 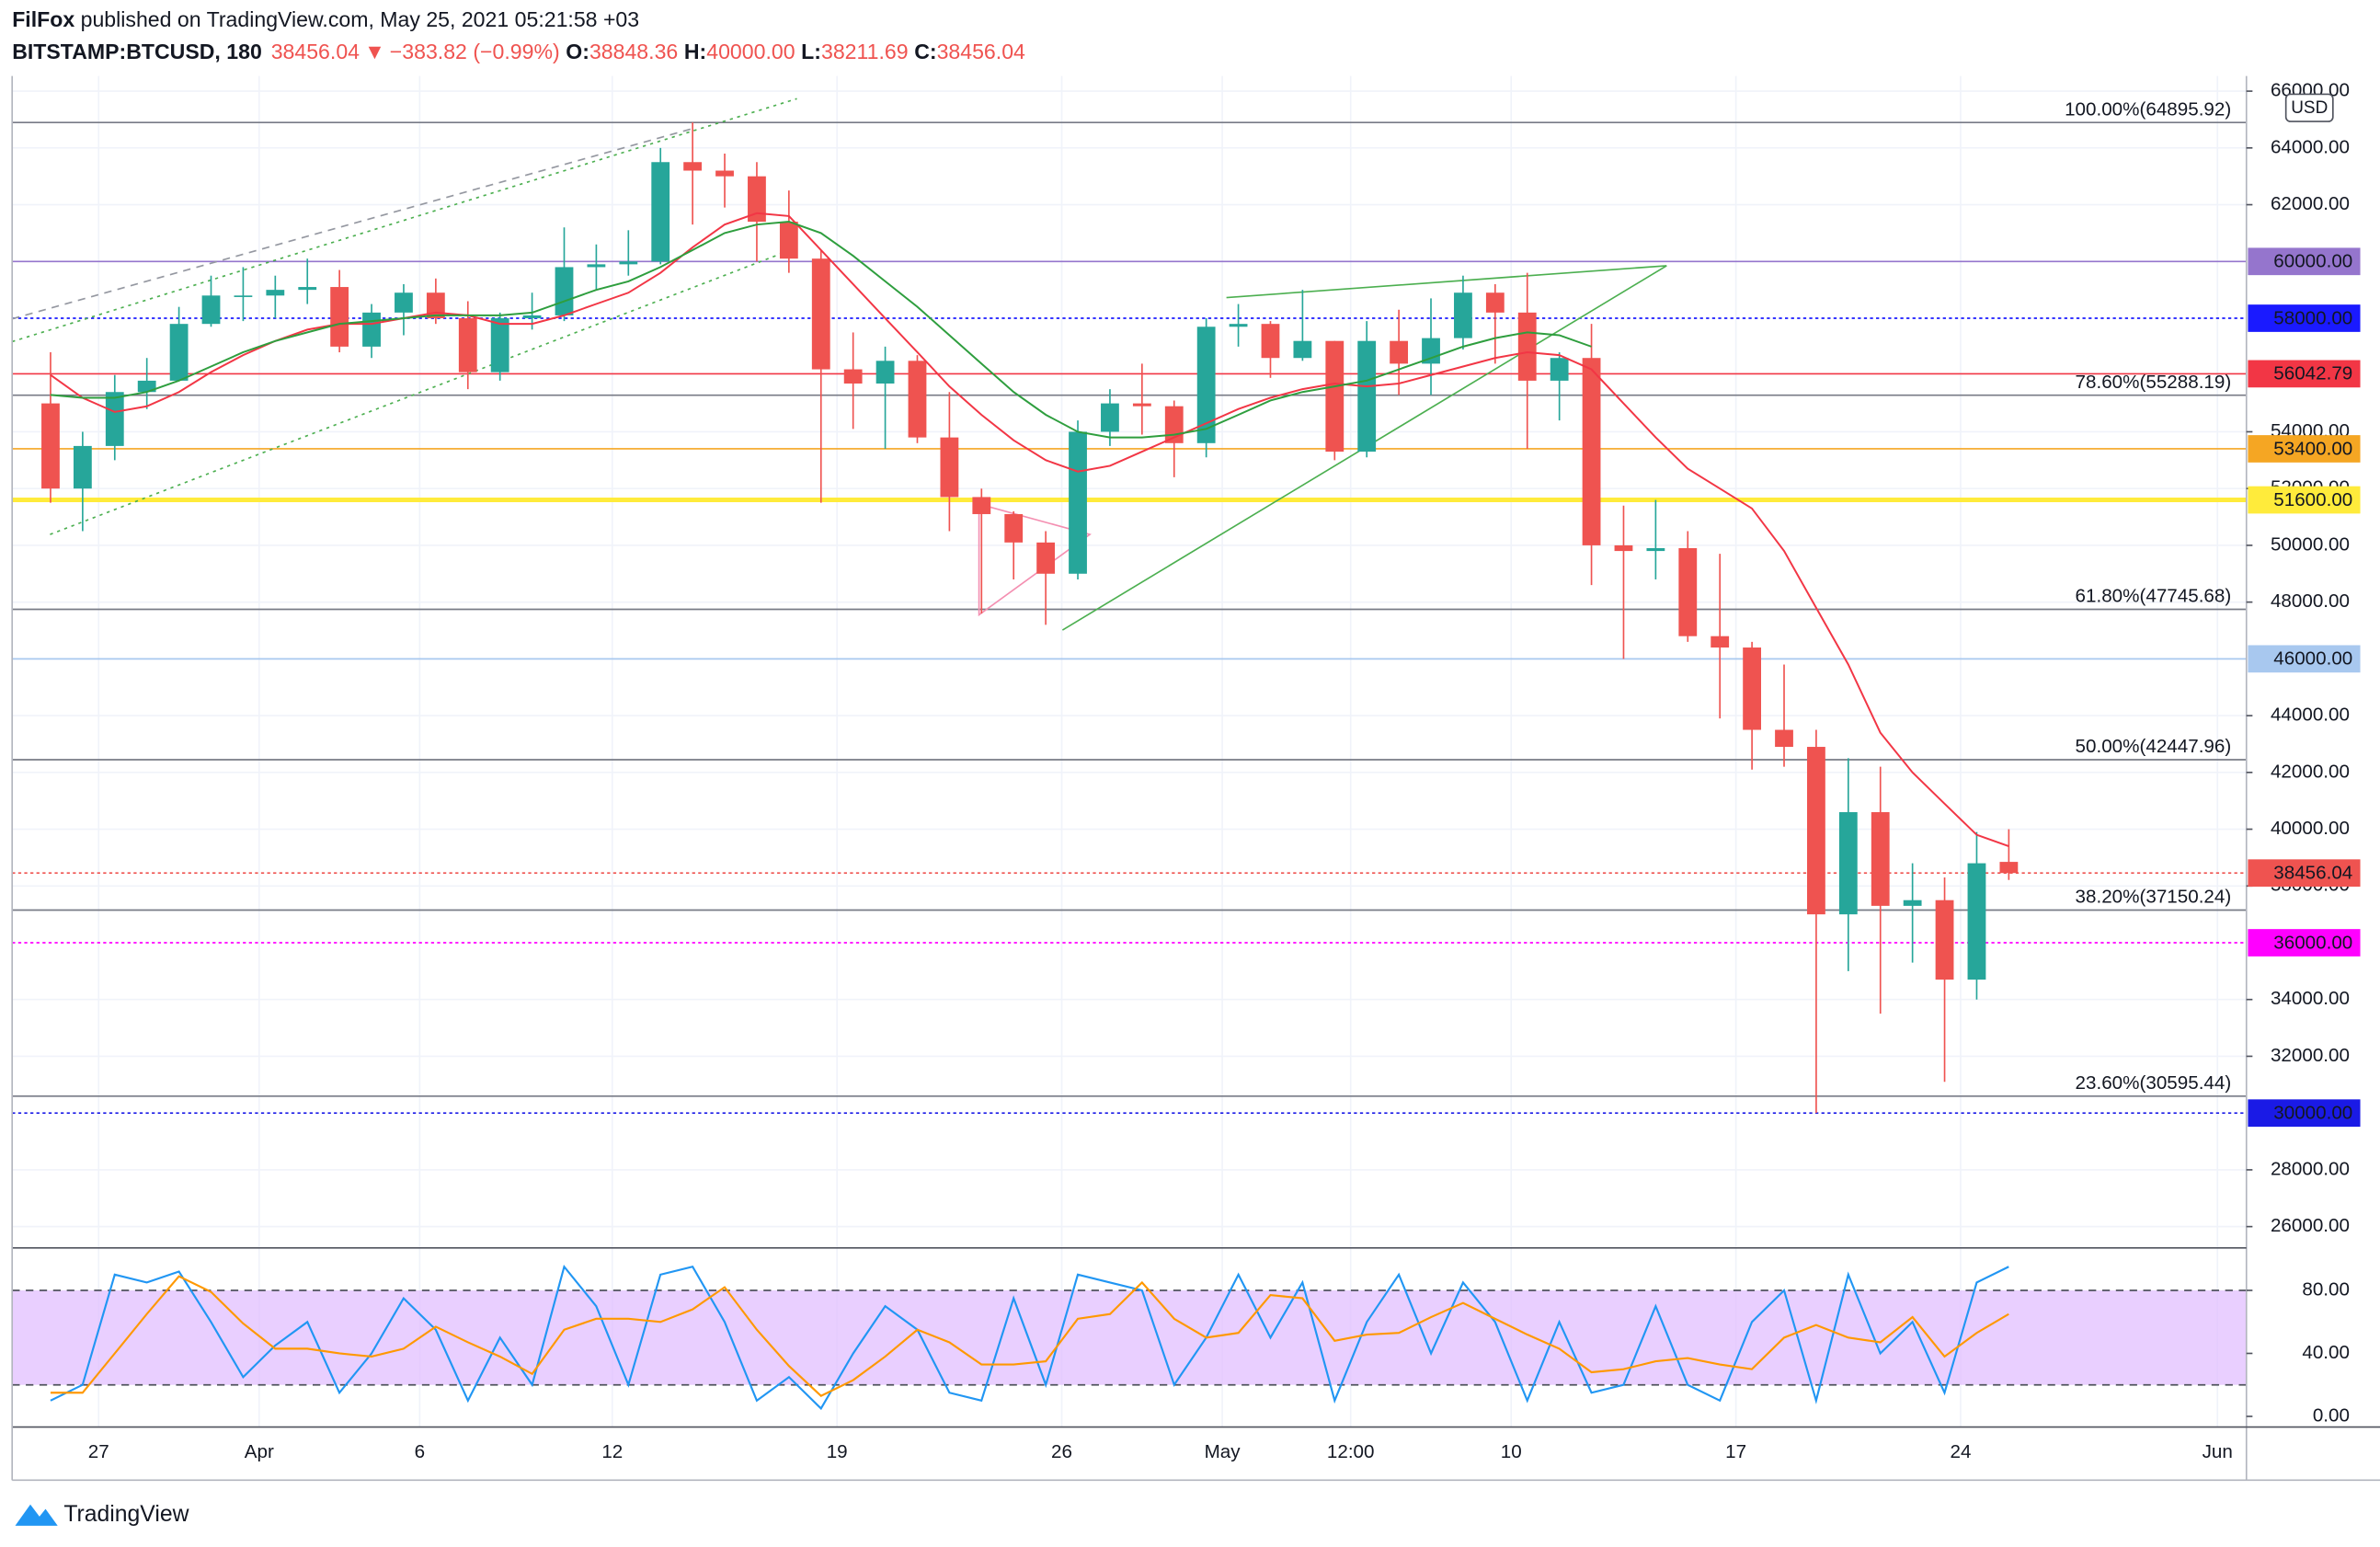 What do you see at coordinates (2310, 1225) in the screenshot?
I see `y-tick-label: 26000.00` at bounding box center [2310, 1225].